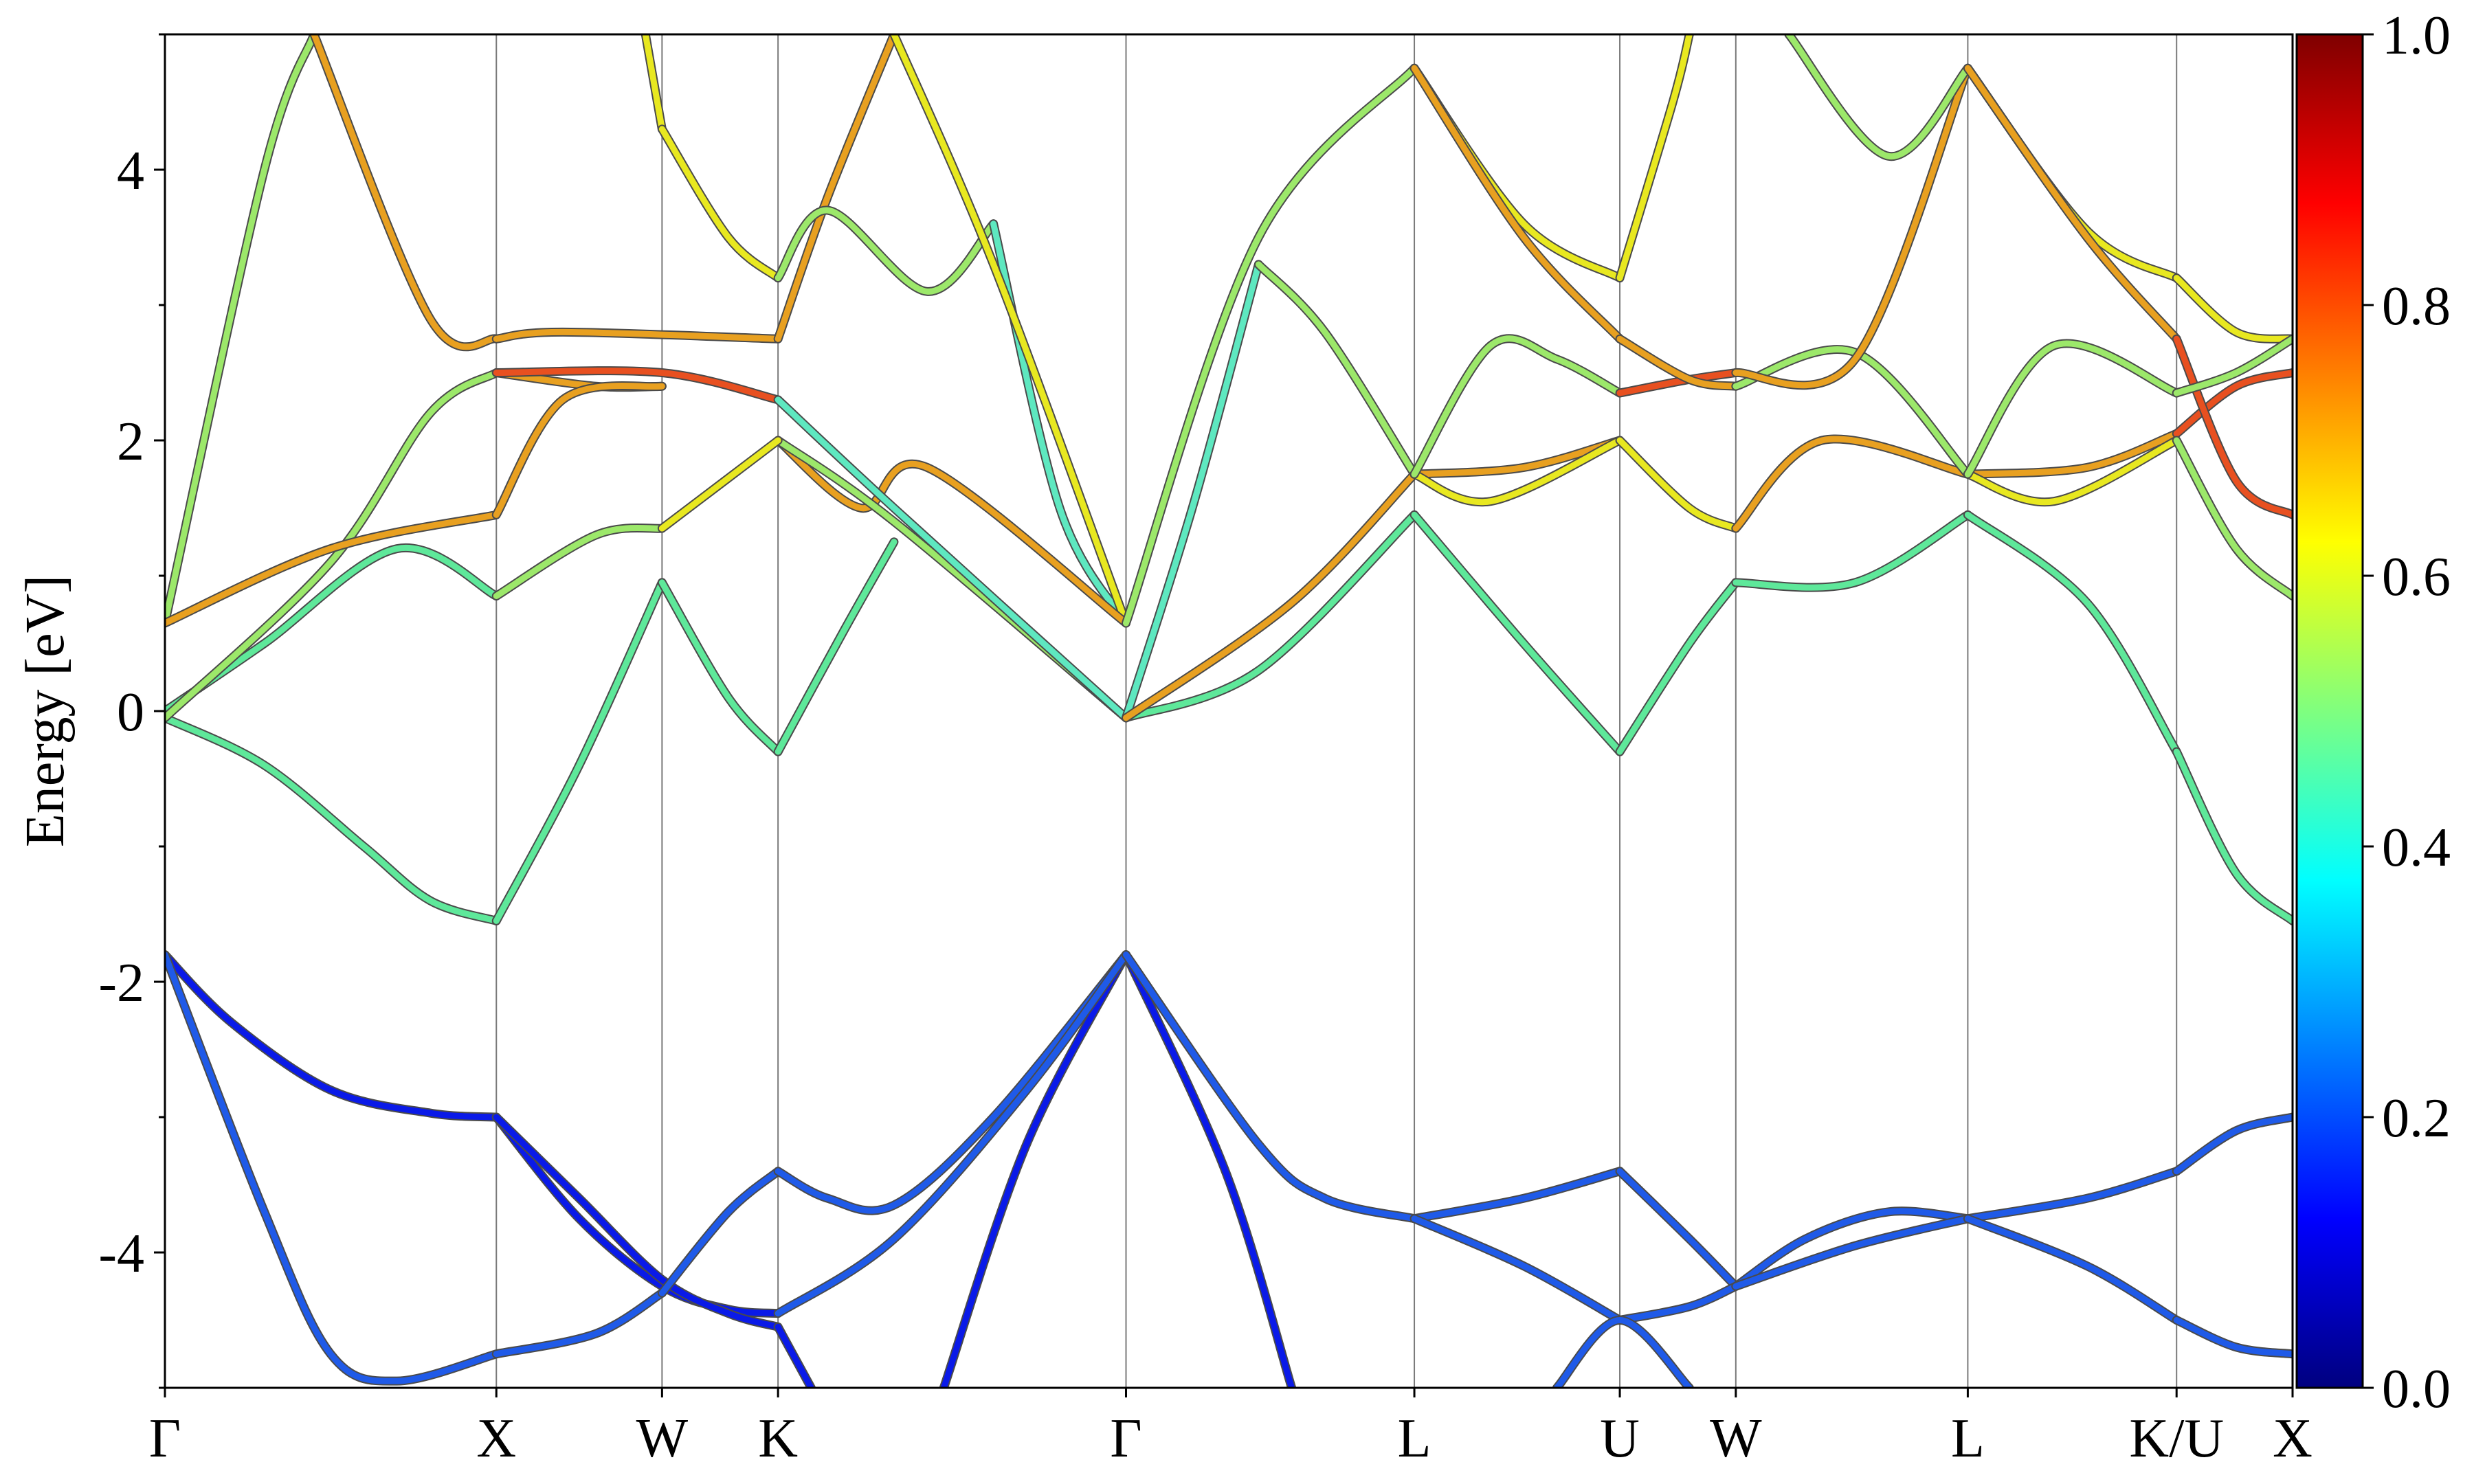 This screenshot has height=1484, width=2474. Describe the element at coordinates (2329, 711) in the screenshot. I see `colorbar` at that location.